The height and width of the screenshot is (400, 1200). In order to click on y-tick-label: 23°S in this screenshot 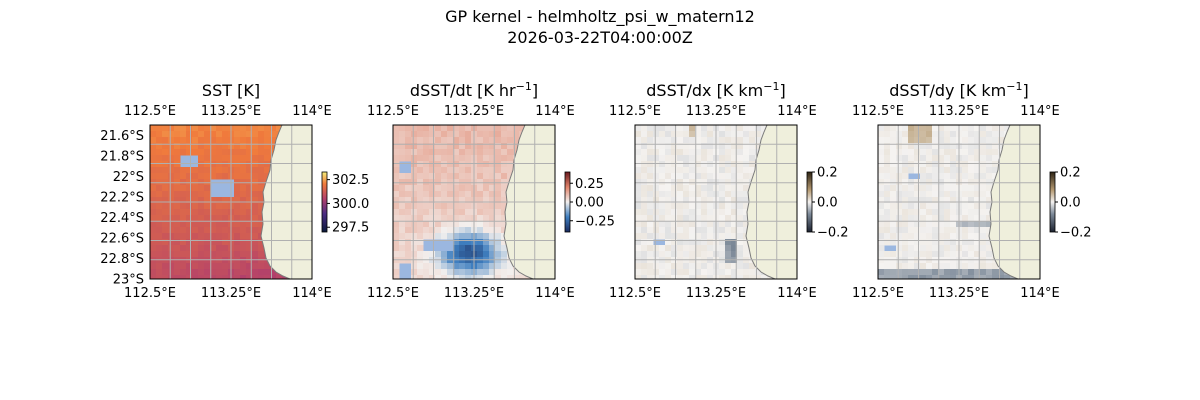, I will do `click(128, 280)`.